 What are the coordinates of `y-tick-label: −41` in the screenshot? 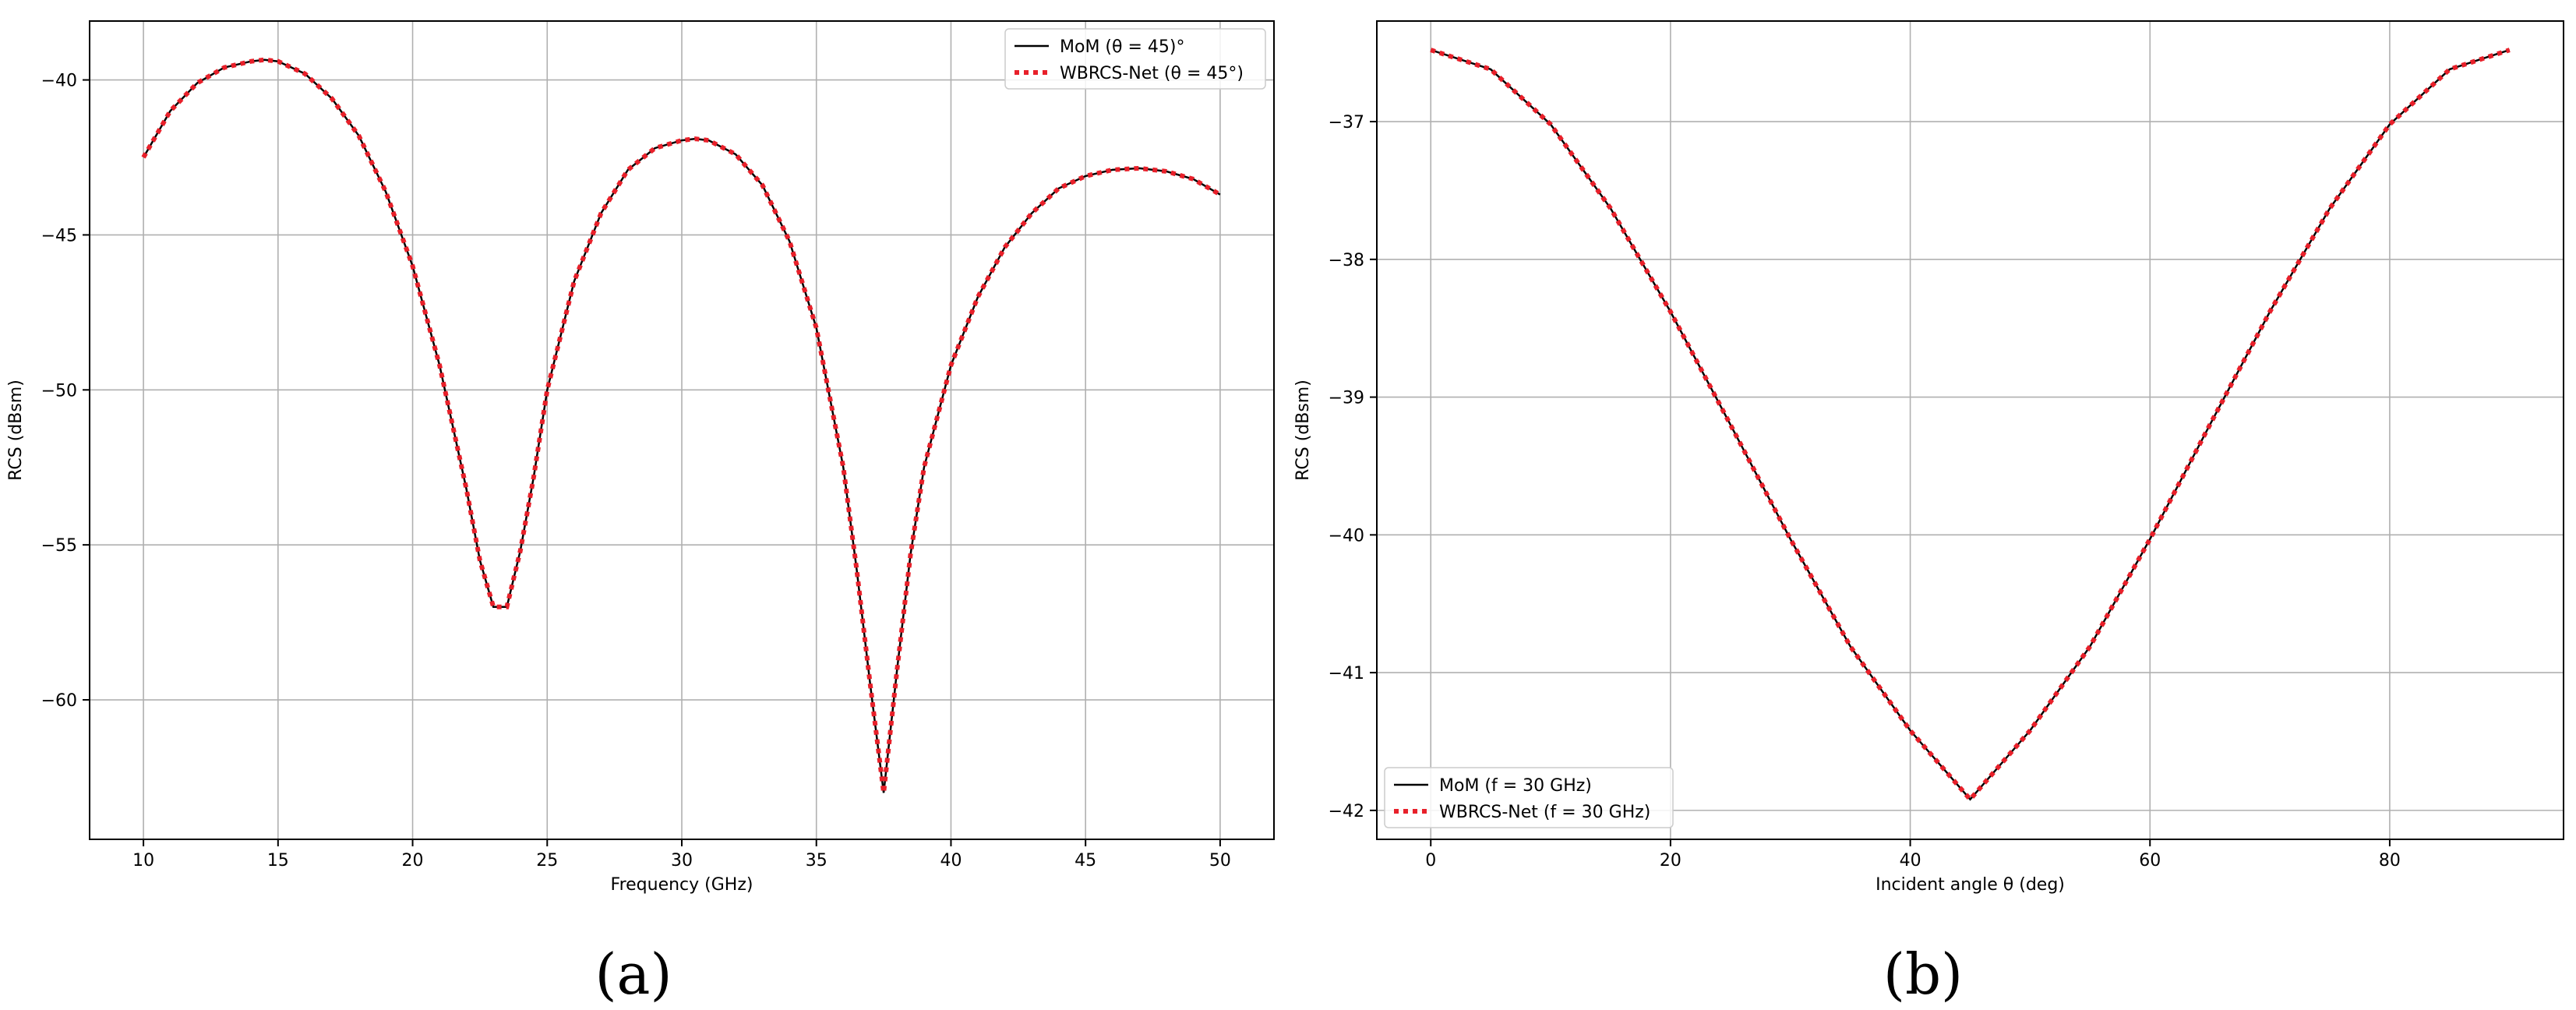 It's located at (1346, 673).